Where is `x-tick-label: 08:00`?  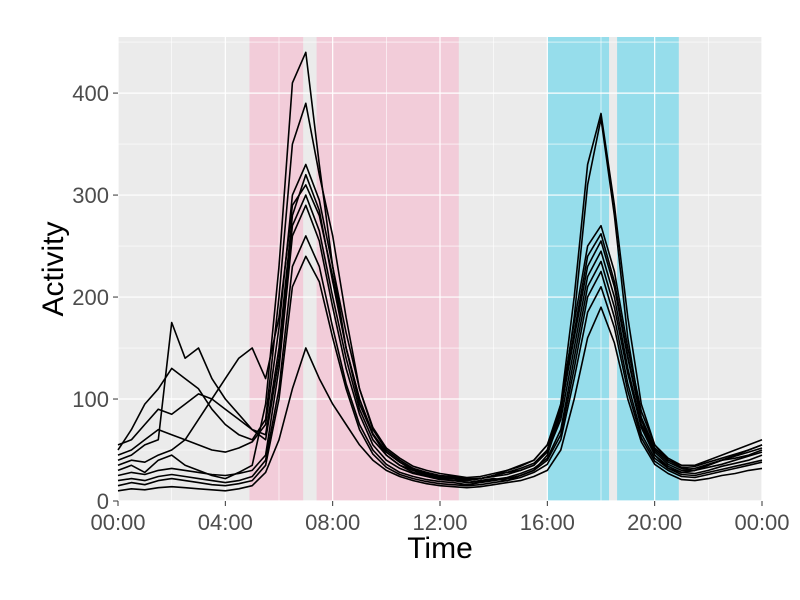
x-tick-label: 08:00 is located at coordinates (332, 522).